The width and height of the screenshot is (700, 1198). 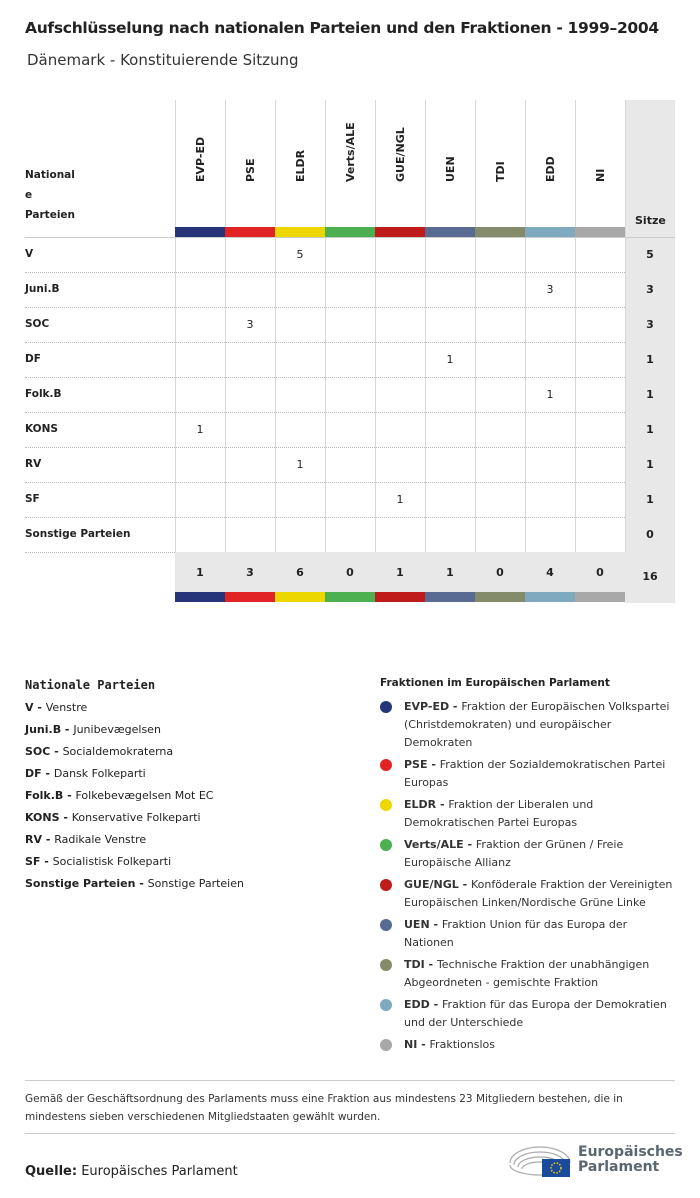 What do you see at coordinates (134, 844) in the screenshot?
I see `legend-national-item: RV - Radikale Venstre` at bounding box center [134, 844].